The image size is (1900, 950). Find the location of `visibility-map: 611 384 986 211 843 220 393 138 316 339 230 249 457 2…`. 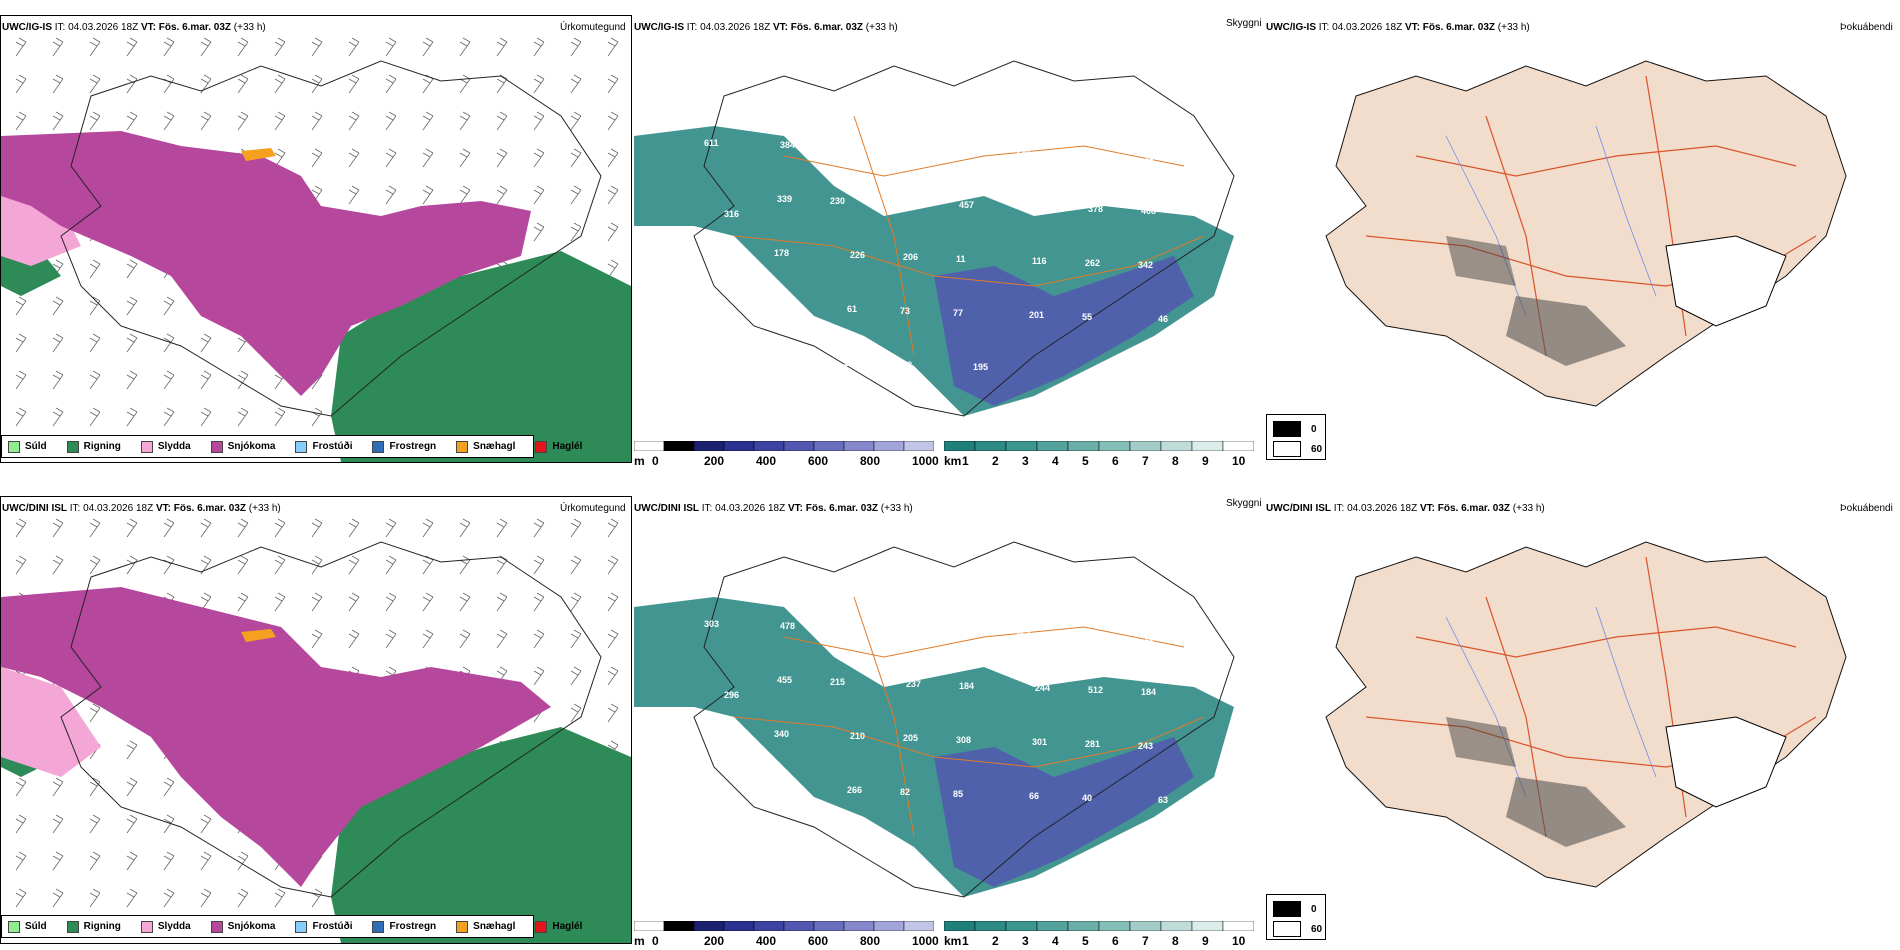

visibility-map: 611 384 986 211 843 220 393 138 316 339 230 249 457 2… is located at coordinates (944, 236).